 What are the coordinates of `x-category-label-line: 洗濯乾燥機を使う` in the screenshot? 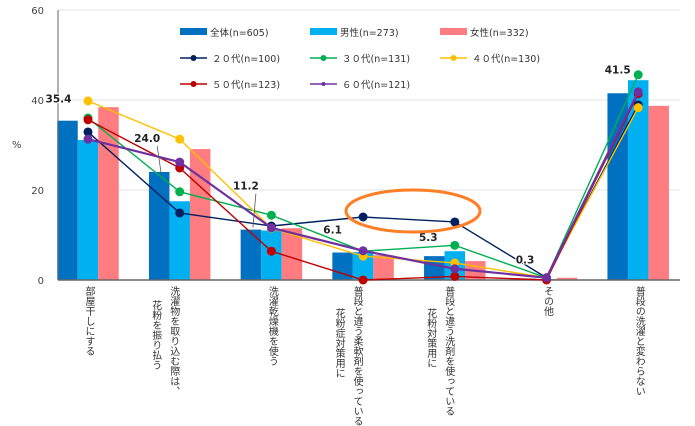 It's located at (272, 326).